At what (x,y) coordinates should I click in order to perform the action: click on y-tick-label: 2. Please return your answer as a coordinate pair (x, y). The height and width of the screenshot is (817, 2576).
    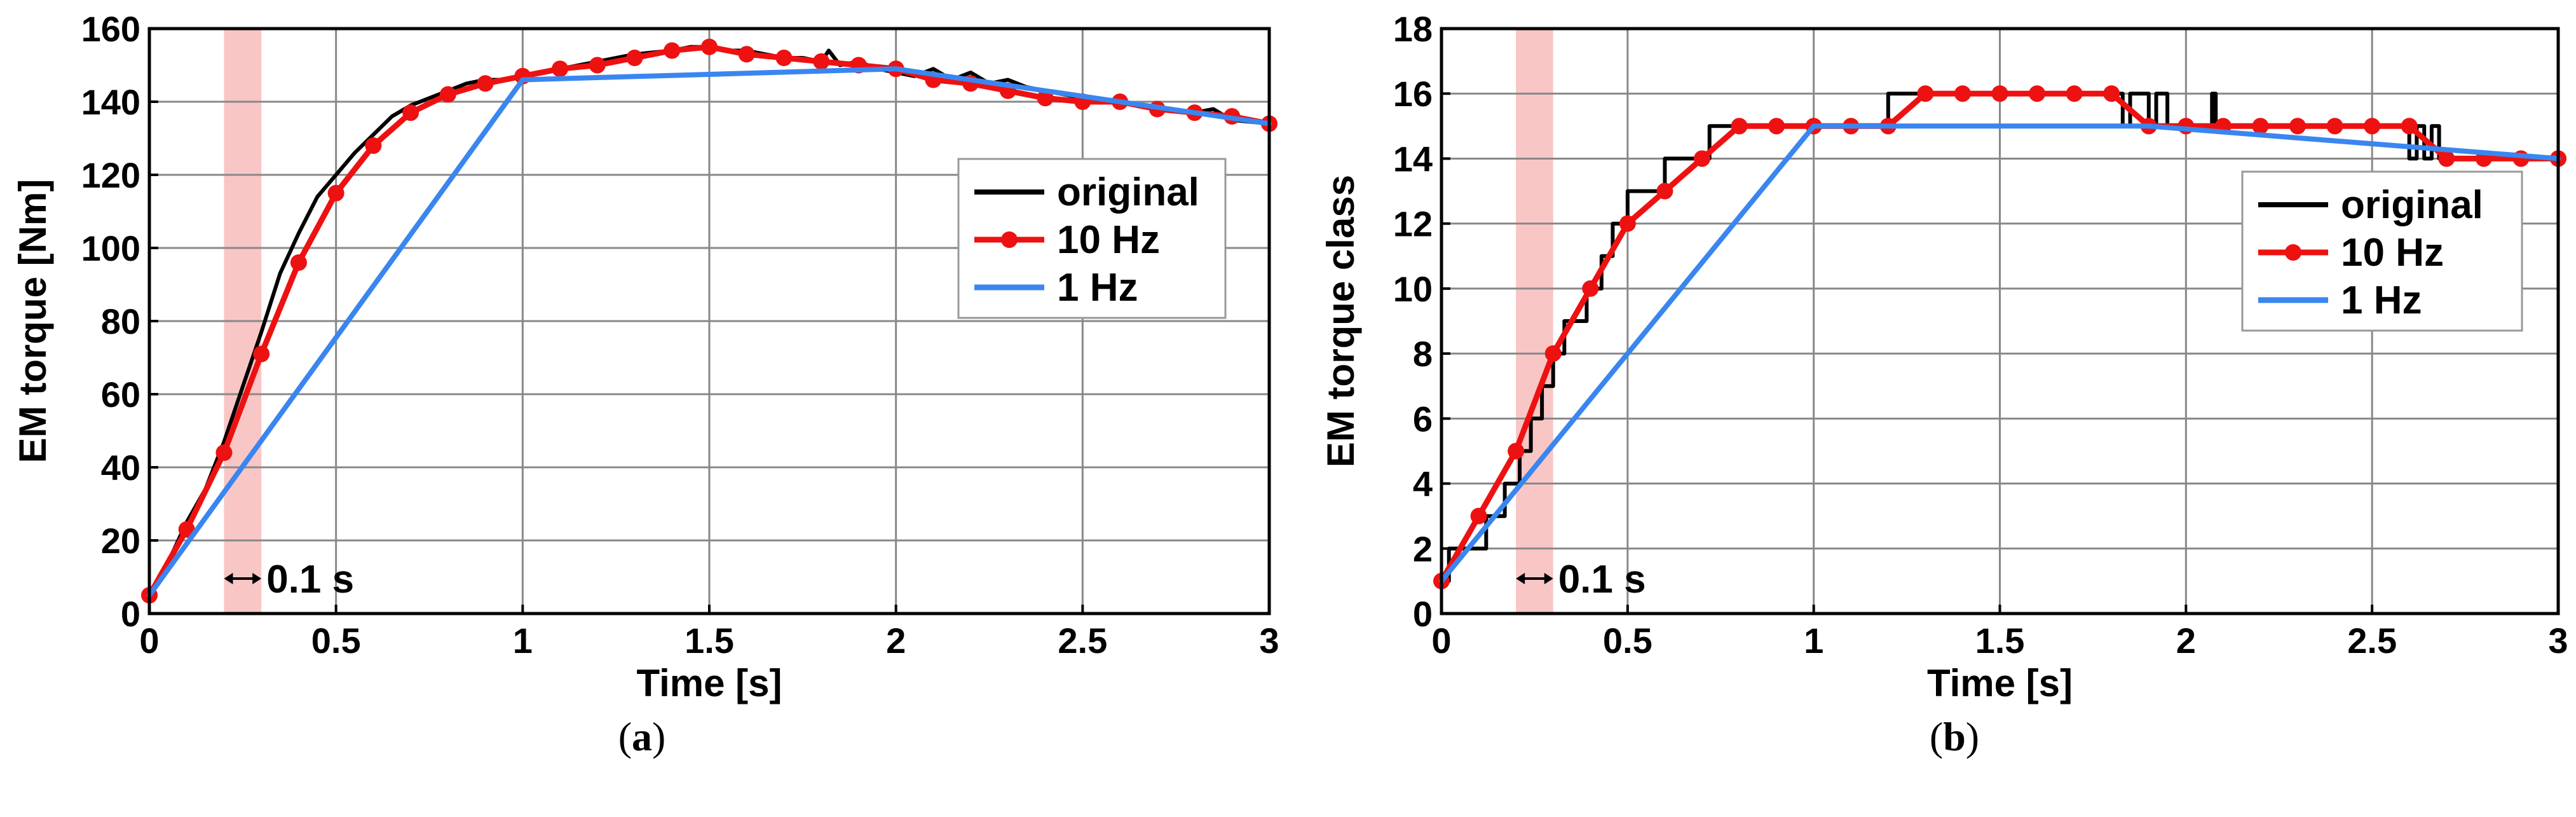
    Looking at the image, I should click on (1423, 549).